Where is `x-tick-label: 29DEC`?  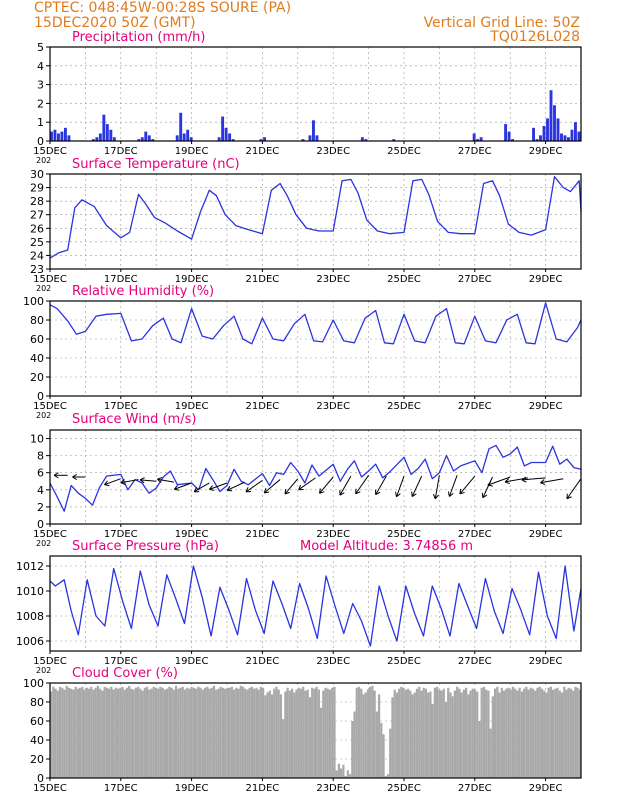 x-tick-label: 29DEC is located at coordinates (546, 279).